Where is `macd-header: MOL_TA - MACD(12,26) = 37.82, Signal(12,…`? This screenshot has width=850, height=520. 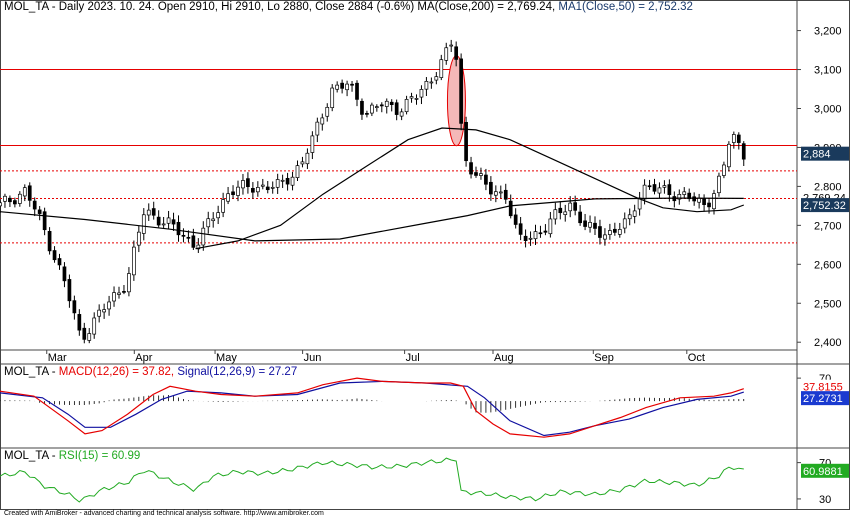 macd-header: MOL_TA - MACD(12,26) = 37.82, Signal(12,… is located at coordinates (150, 372).